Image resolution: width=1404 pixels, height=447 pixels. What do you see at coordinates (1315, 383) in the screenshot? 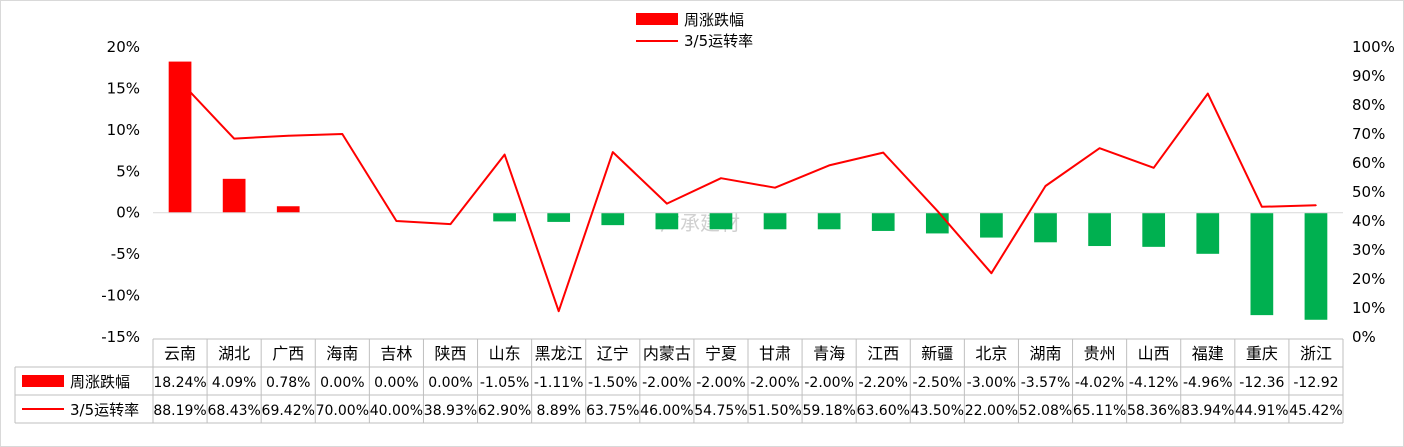
I see `table-bar-value: -12.92` at bounding box center [1315, 383].